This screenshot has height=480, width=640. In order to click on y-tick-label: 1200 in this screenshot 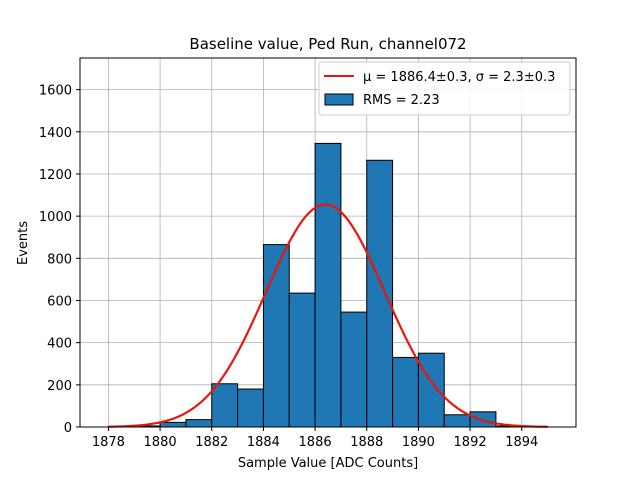, I will do `click(55, 175)`.